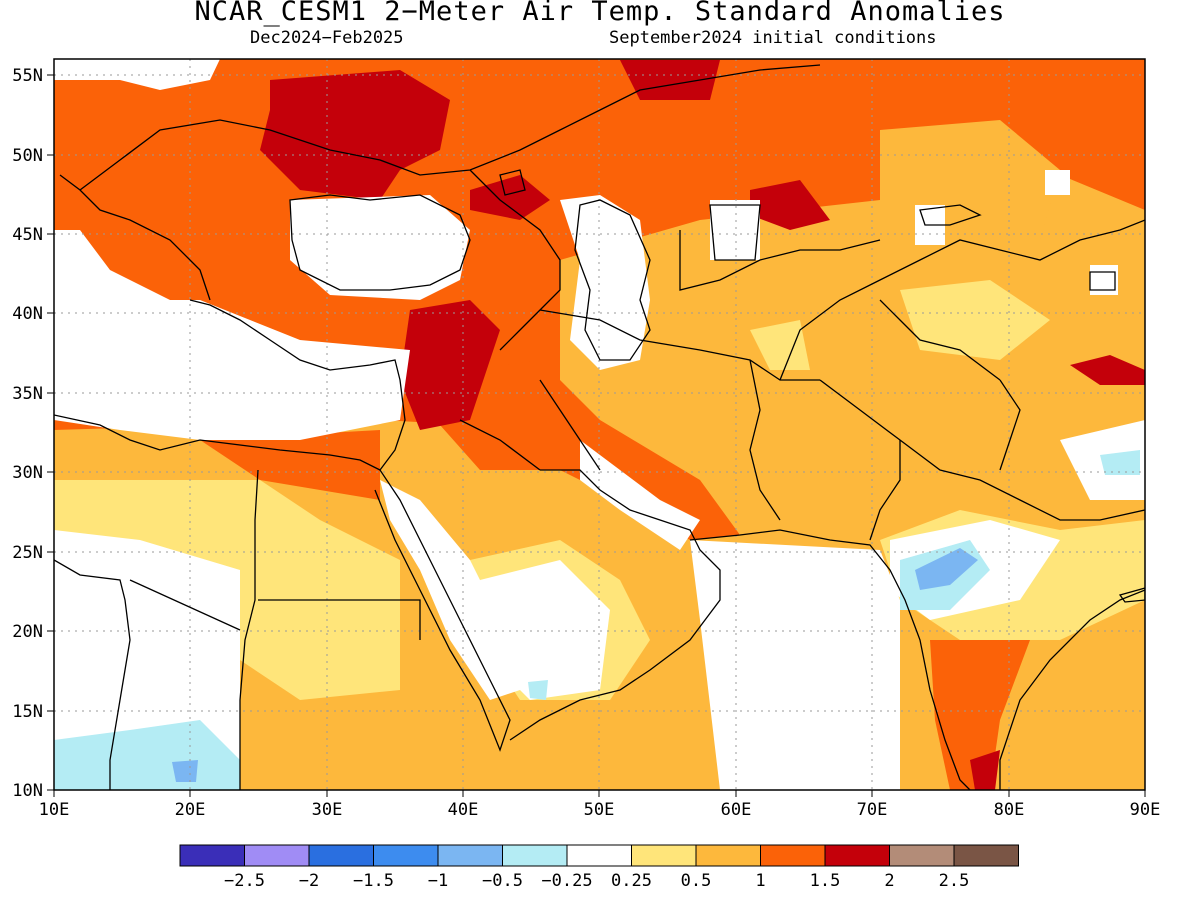 The width and height of the screenshot is (1200, 904). What do you see at coordinates (27, 553) in the screenshot?
I see `y-tick-label: 25N` at bounding box center [27, 553].